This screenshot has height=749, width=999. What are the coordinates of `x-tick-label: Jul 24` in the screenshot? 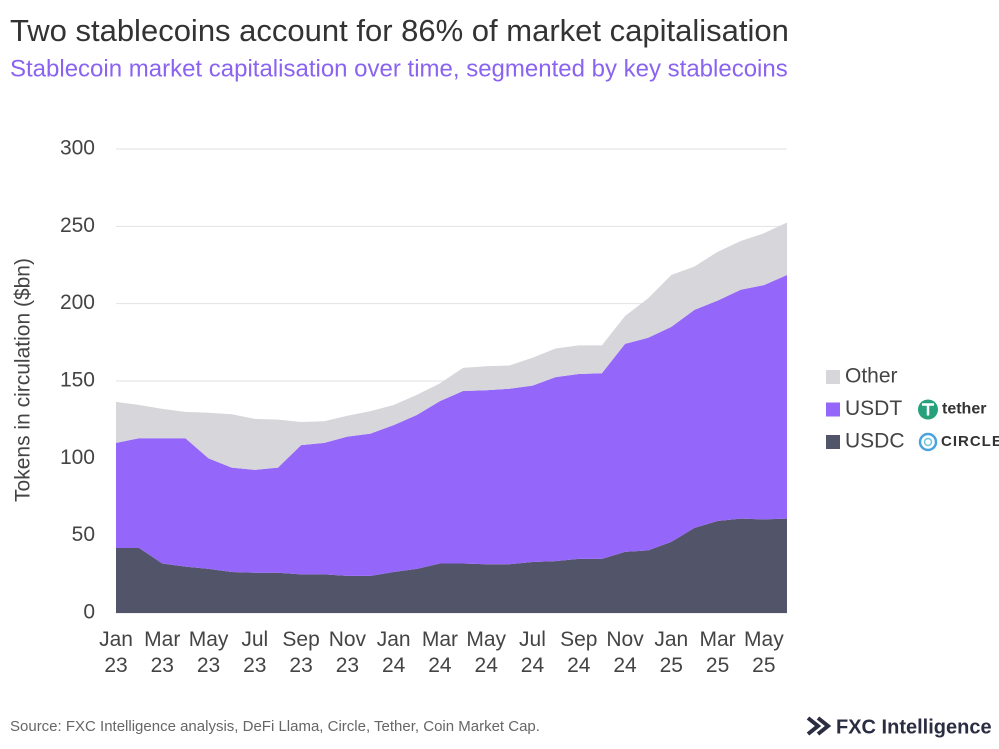 It's located at (532, 652).